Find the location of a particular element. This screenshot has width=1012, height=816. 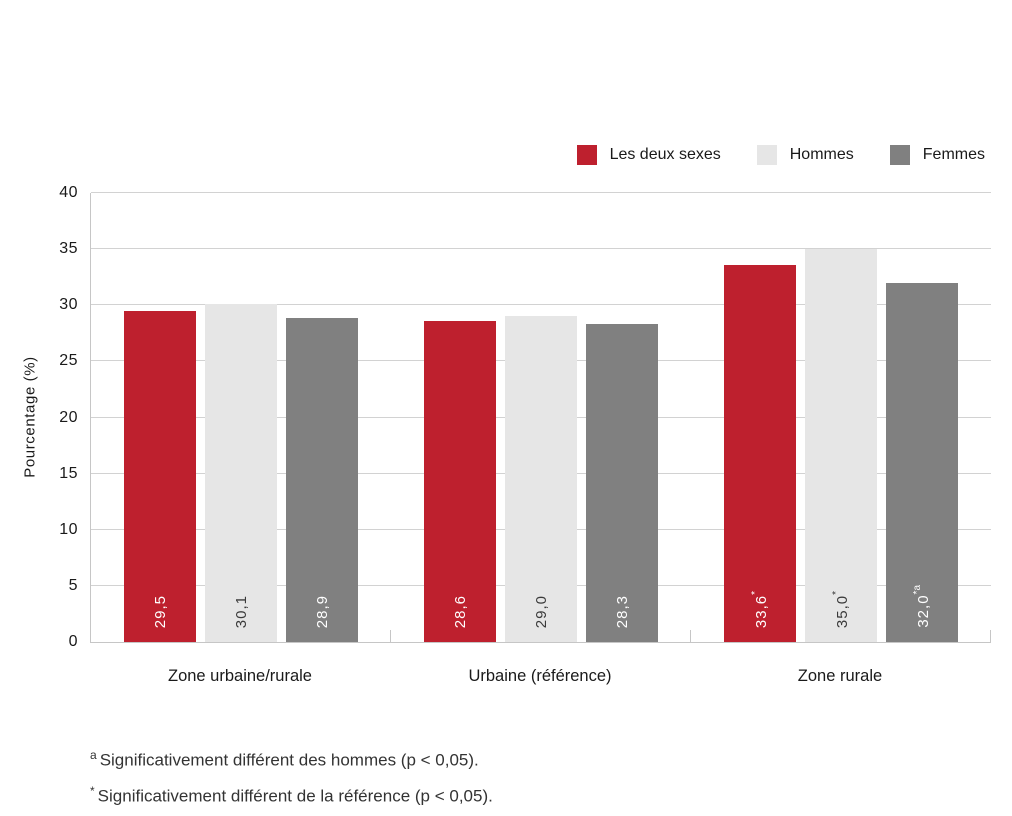

y-axis-tick-labels: 0 5 10 15 20 25 30 35 40 is located at coordinates (39, 417).